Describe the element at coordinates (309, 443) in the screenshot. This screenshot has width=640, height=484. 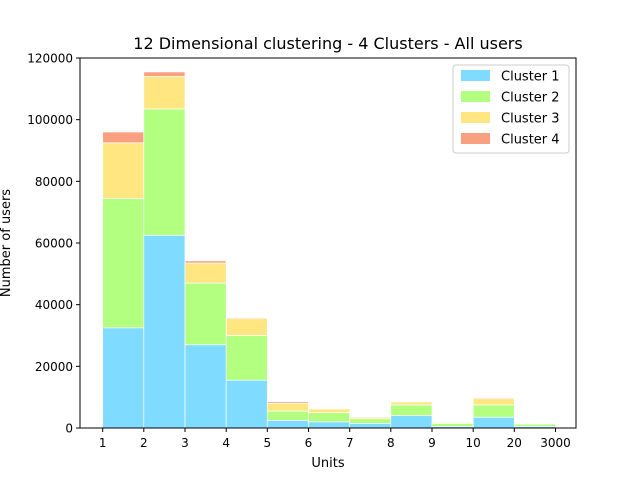
I see `x-tick-label: 6` at that location.